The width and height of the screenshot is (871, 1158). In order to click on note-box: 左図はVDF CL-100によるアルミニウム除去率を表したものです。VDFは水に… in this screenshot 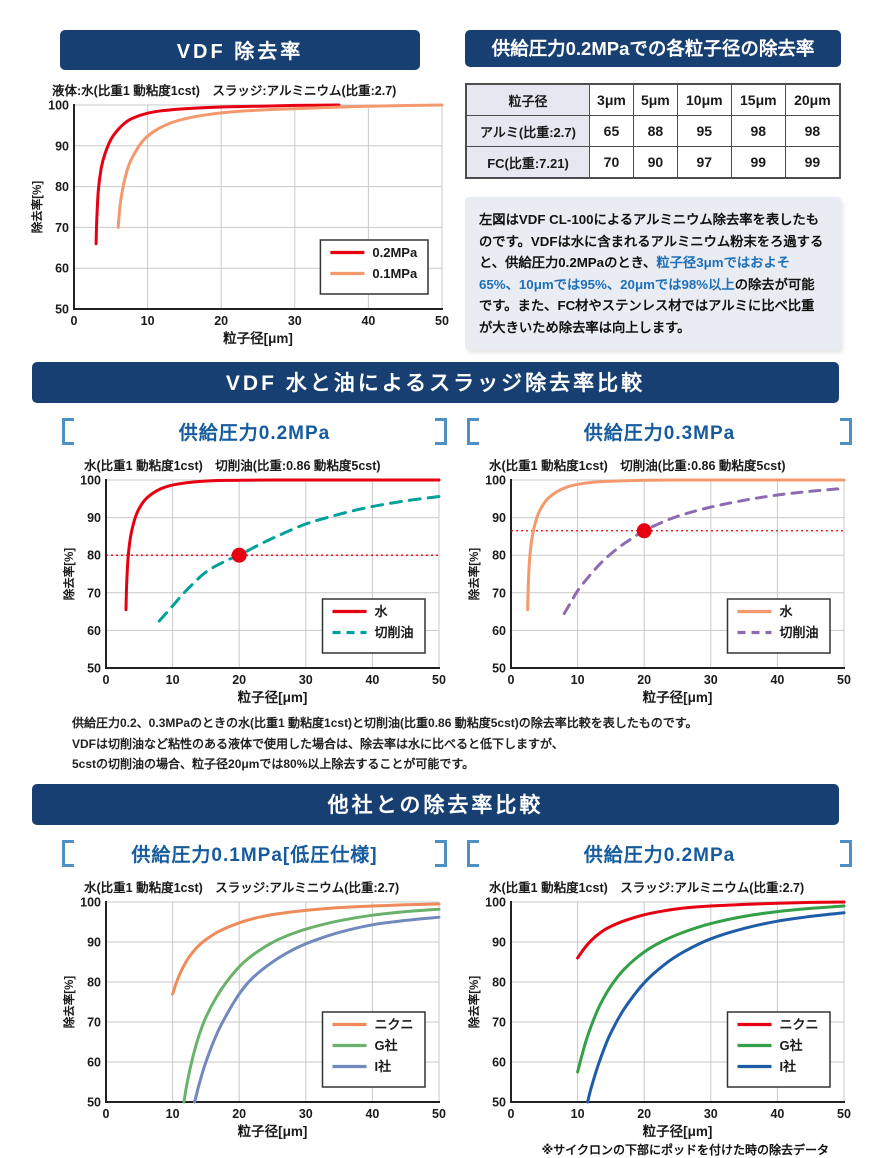, I will do `click(653, 274)`.